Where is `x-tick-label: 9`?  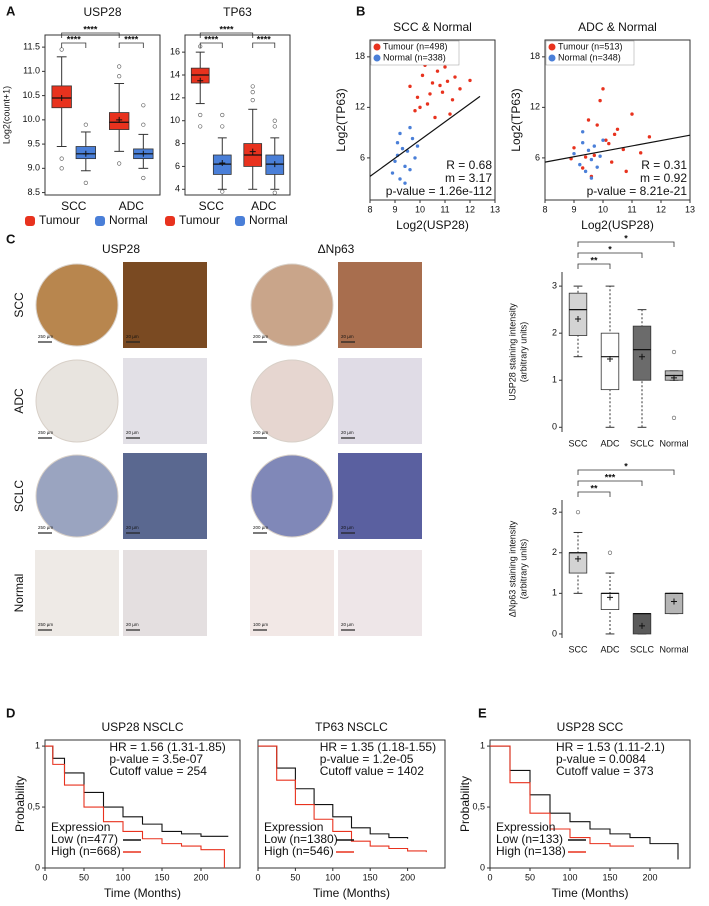
x-tick-label: 9 is located at coordinates (573, 209).